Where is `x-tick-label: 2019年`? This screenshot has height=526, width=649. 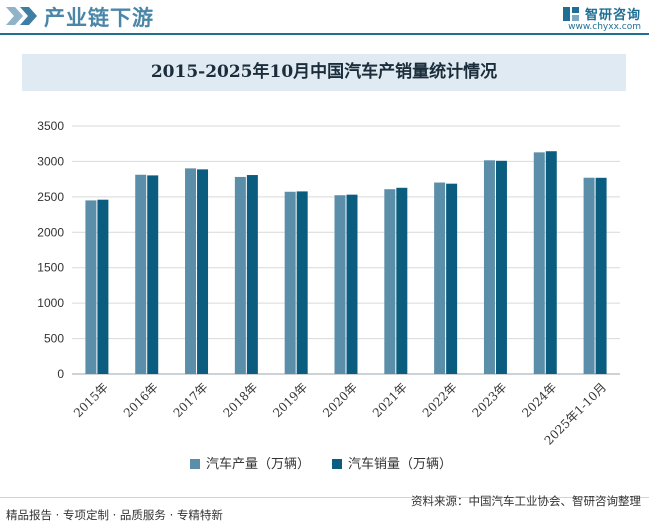
x-tick-label: 2019年 is located at coordinates (290, 400).